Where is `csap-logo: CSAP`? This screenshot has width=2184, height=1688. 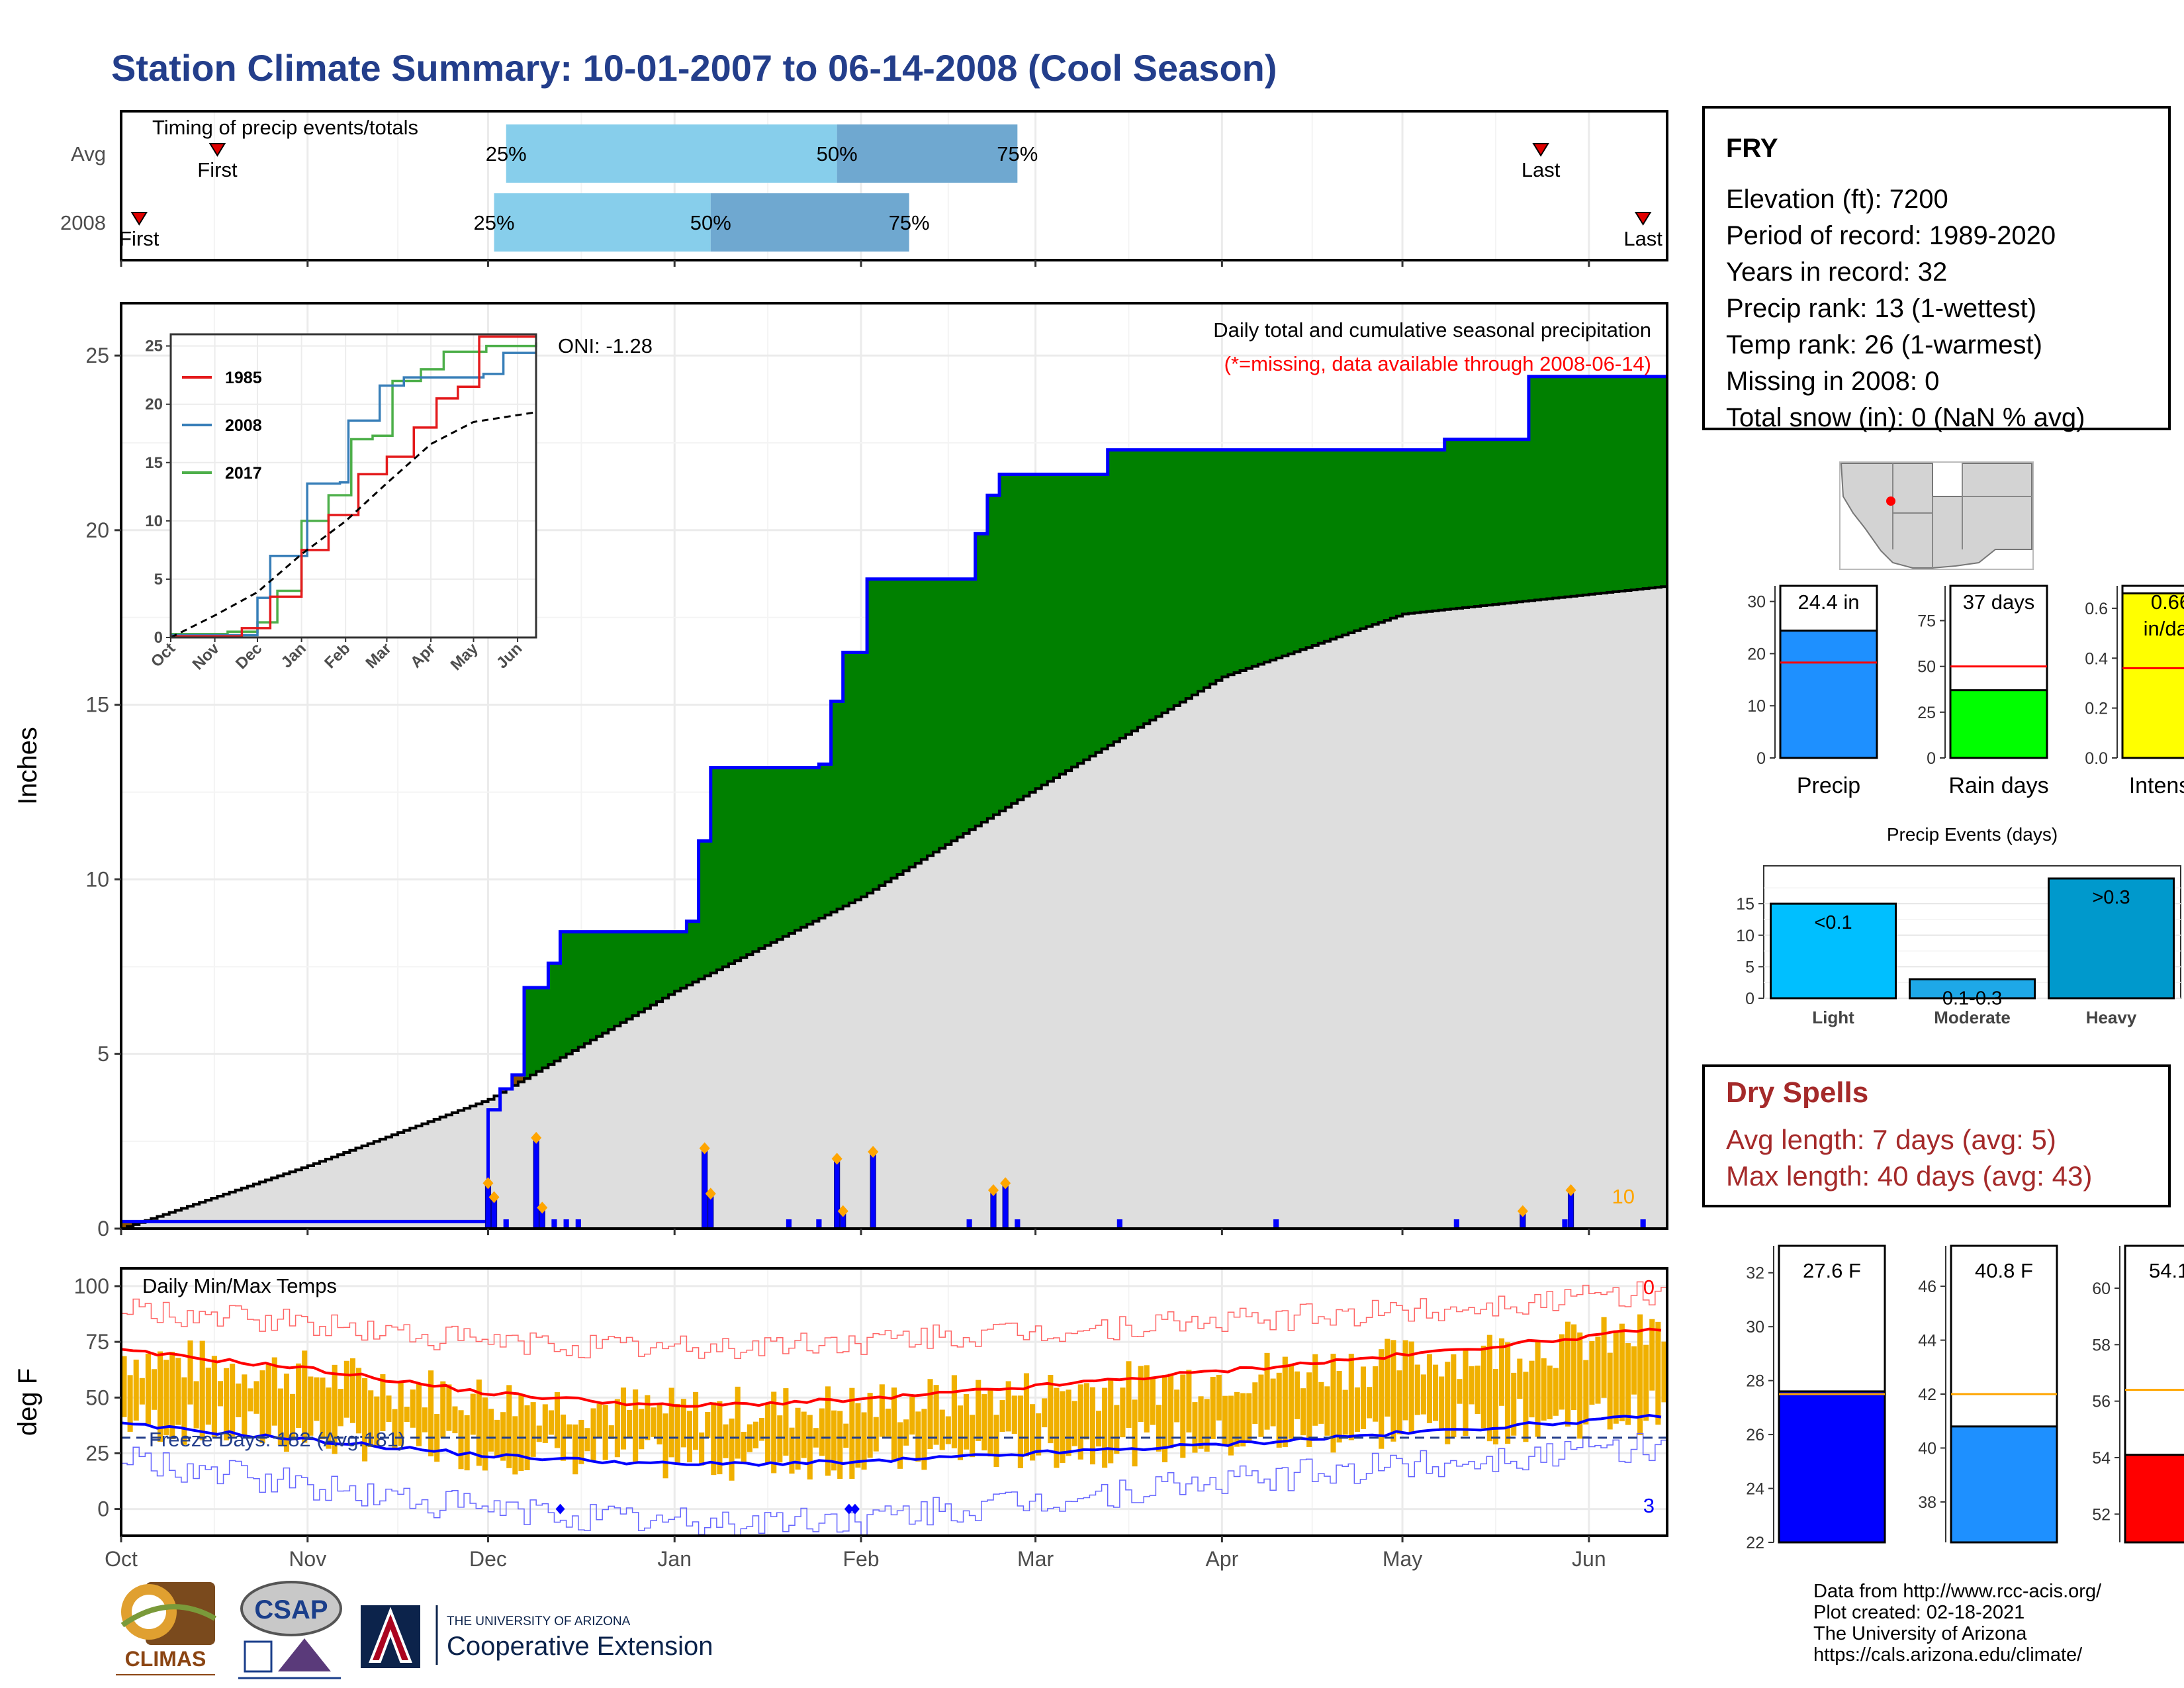 csap-logo: CSAP is located at coordinates (288, 1632).